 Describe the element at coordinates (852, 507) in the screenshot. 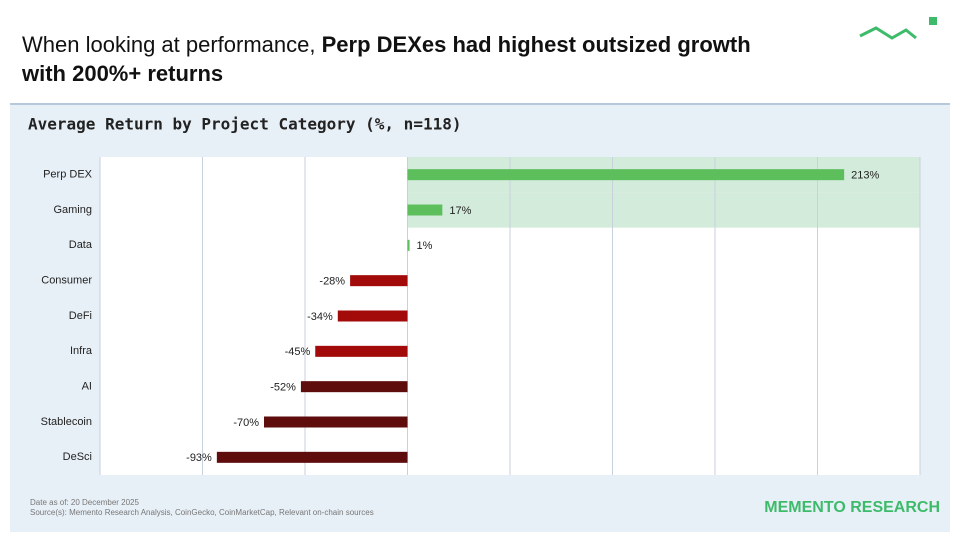

I see `brand: MEMENTO RESEARCH` at that location.